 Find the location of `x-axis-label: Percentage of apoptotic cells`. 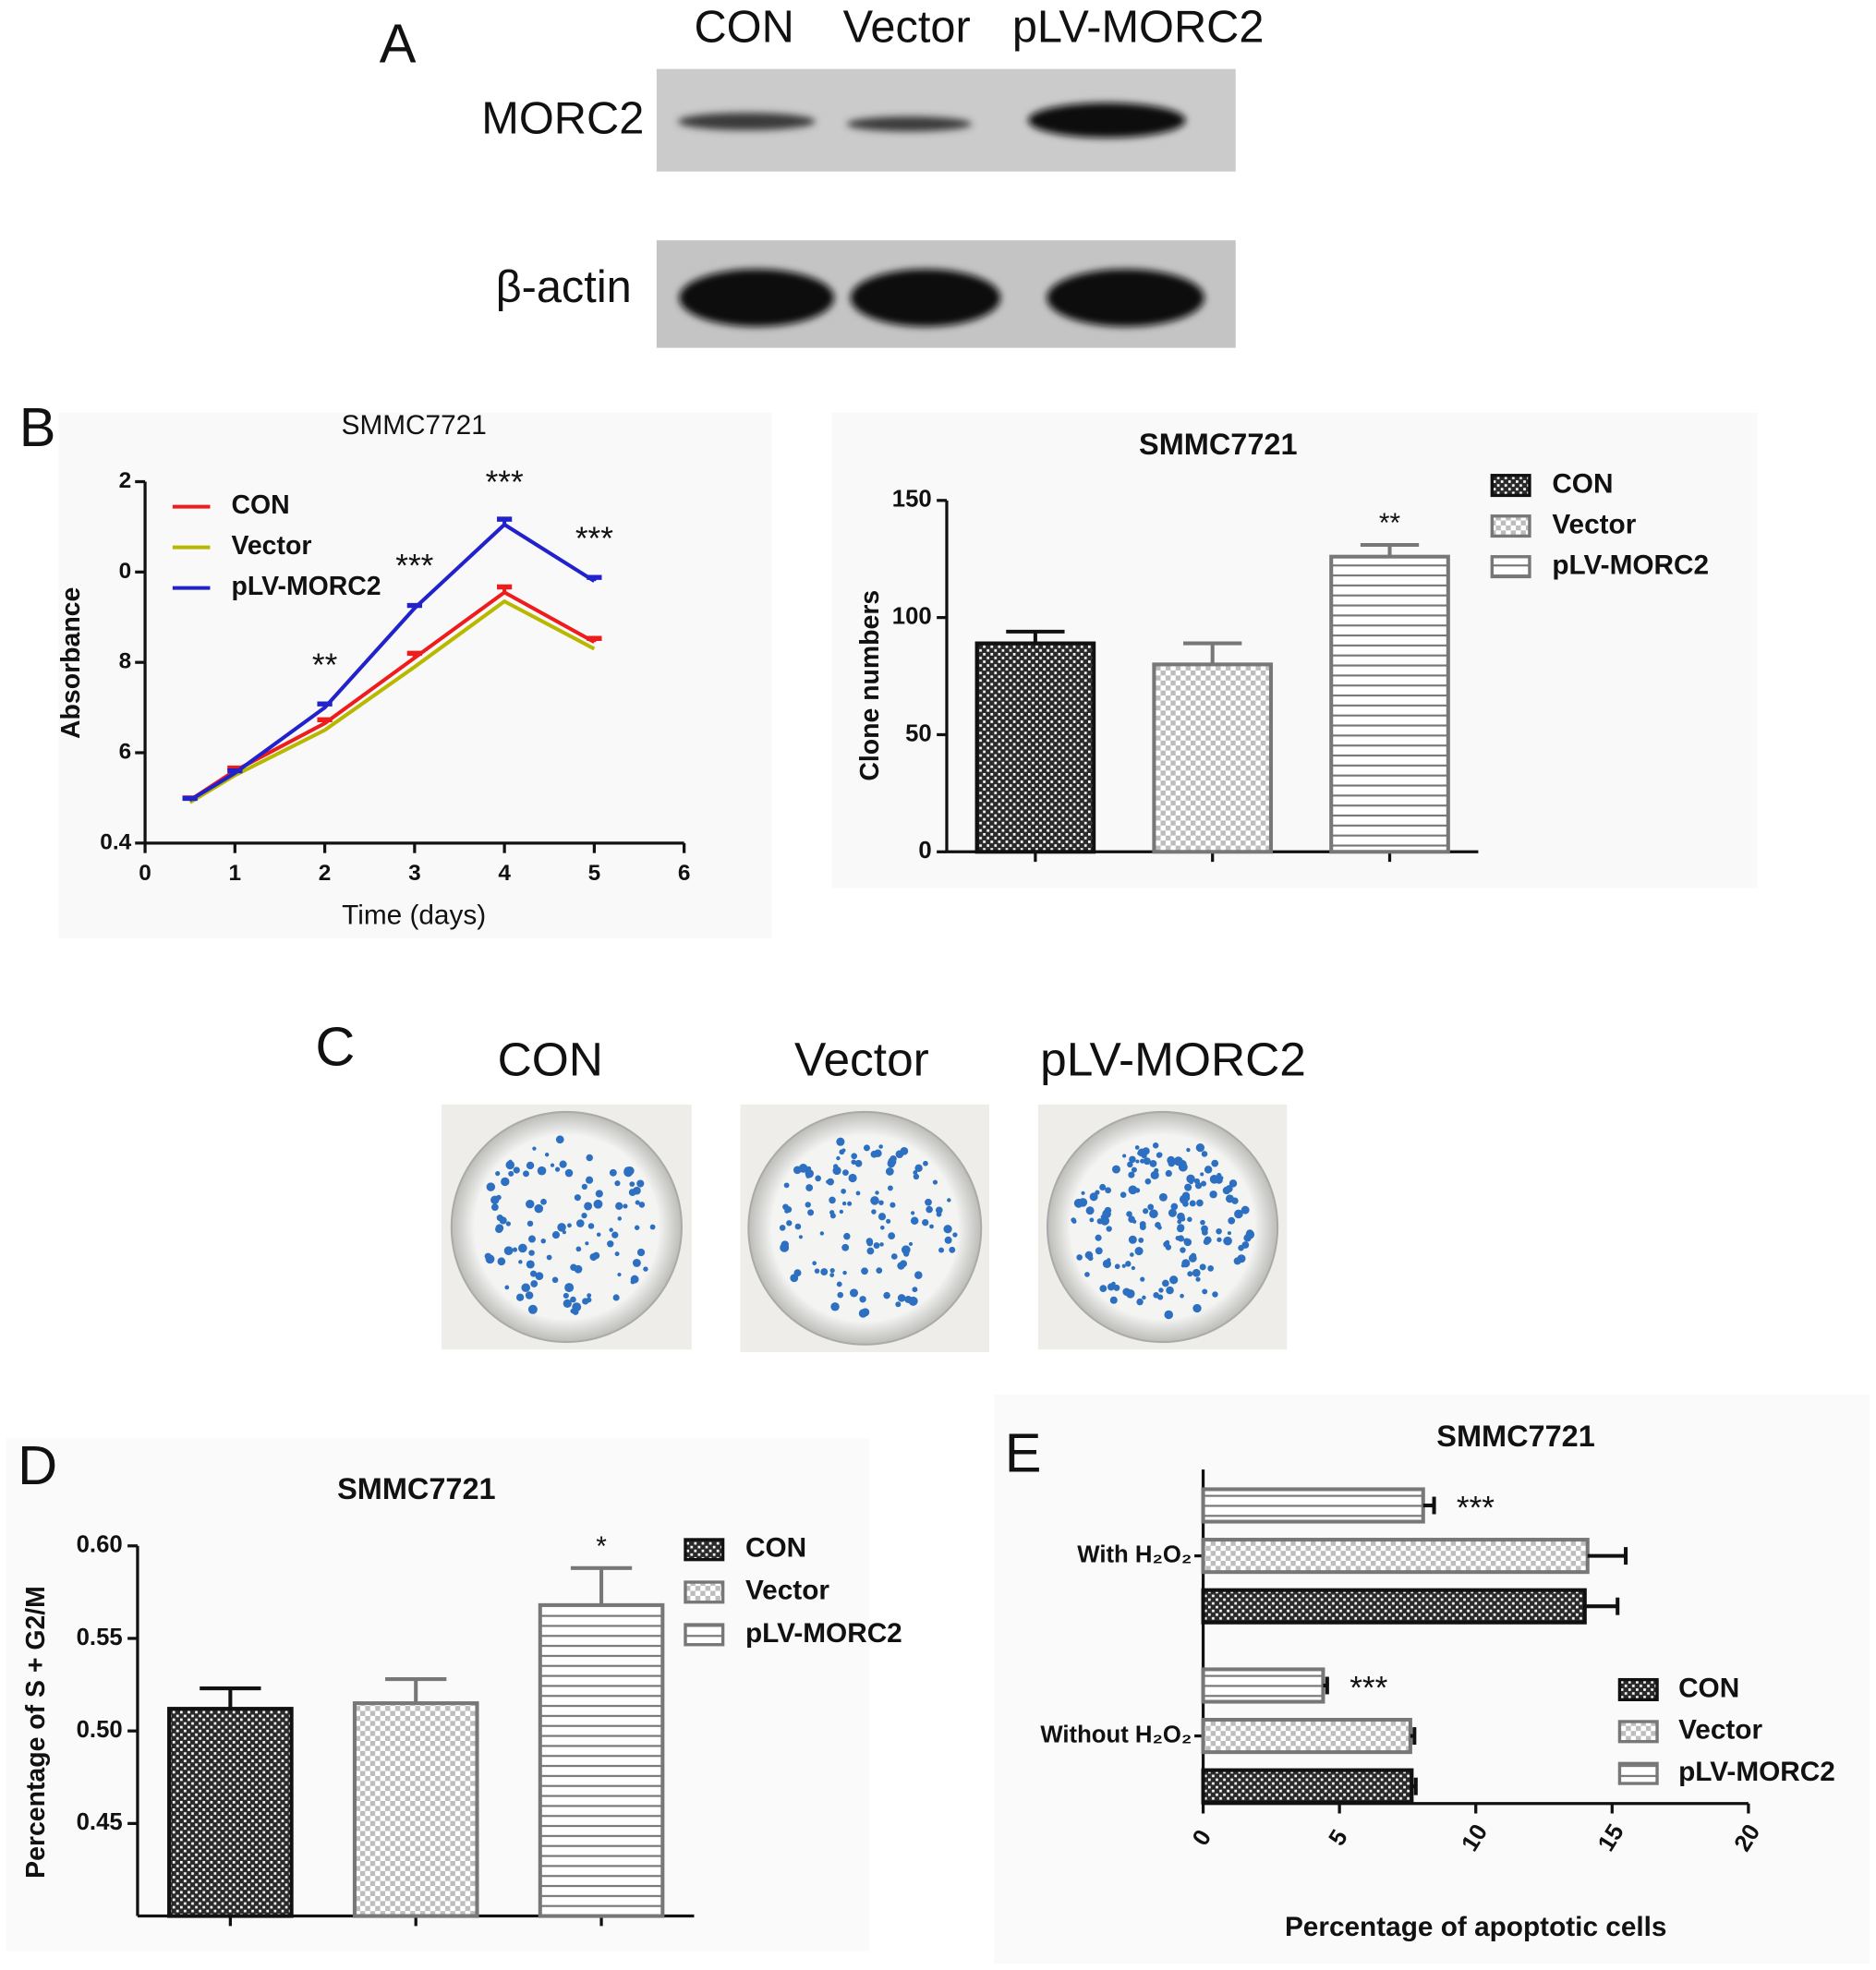

x-axis-label: Percentage of apoptotic cells is located at coordinates (1476, 1927).